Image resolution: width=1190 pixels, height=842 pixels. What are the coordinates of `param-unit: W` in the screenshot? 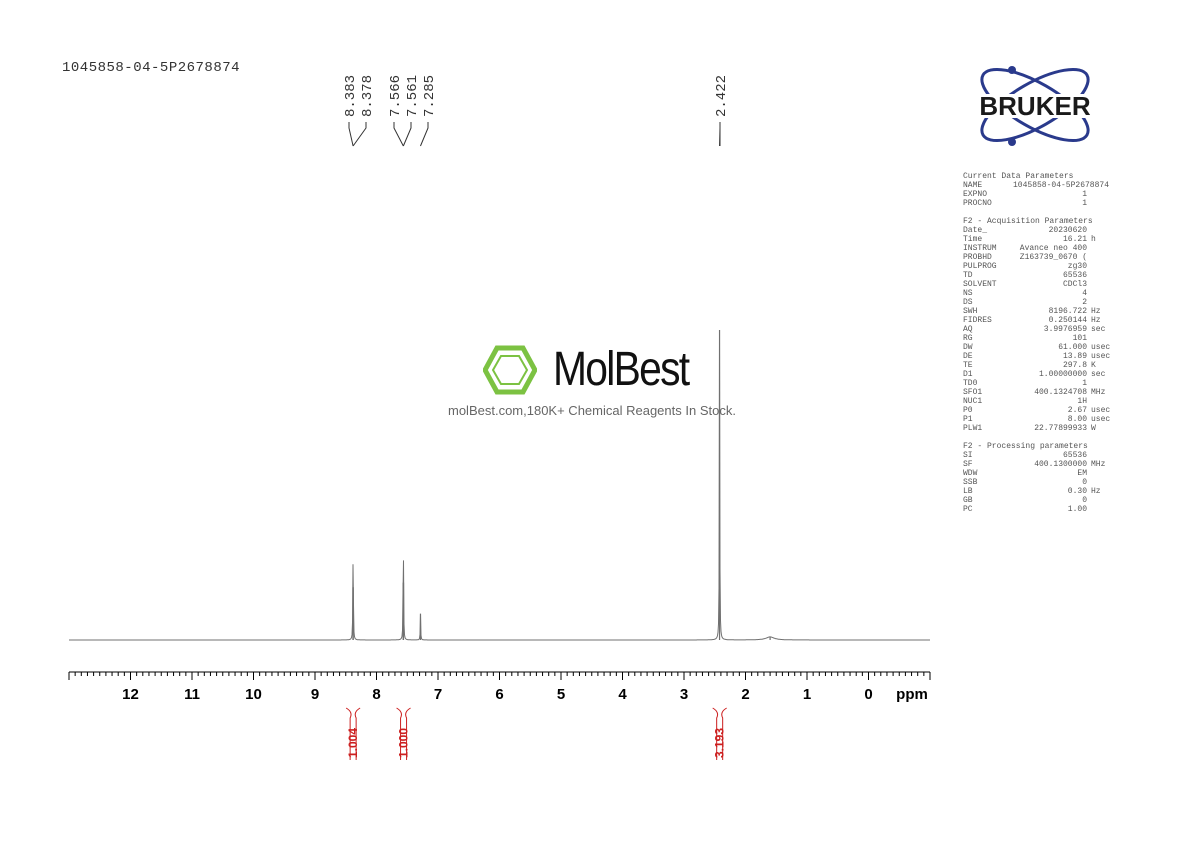 It's located at (1093, 428).